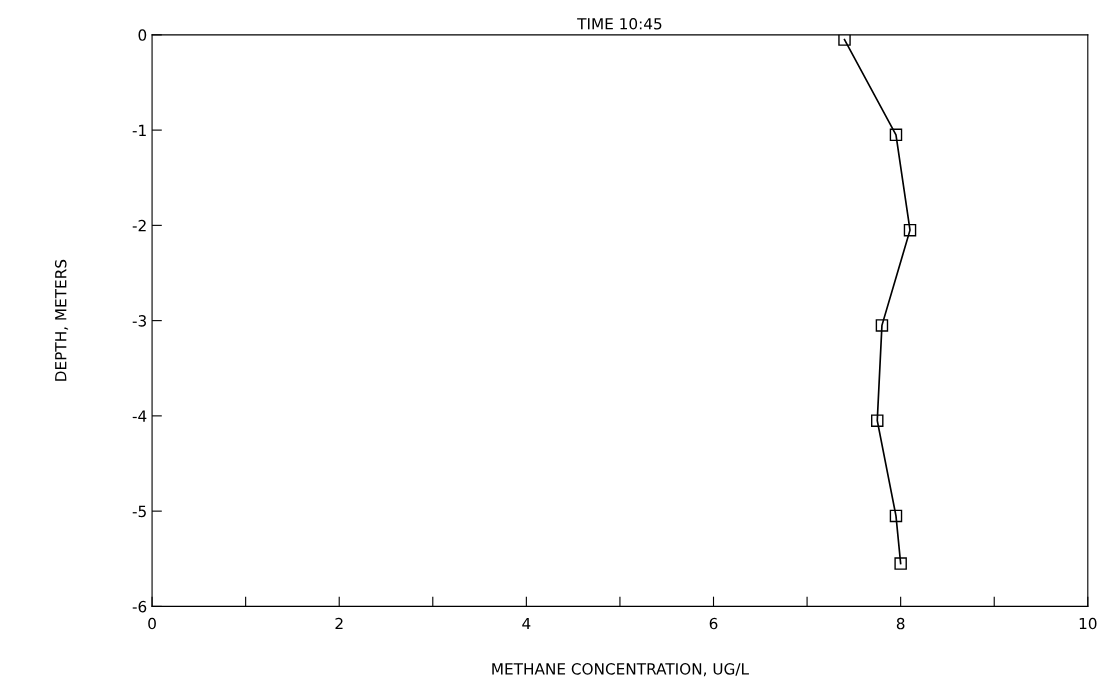 The width and height of the screenshot is (1110, 697). Describe the element at coordinates (142, 35) in the screenshot. I see `y-tick-label: 0` at that location.